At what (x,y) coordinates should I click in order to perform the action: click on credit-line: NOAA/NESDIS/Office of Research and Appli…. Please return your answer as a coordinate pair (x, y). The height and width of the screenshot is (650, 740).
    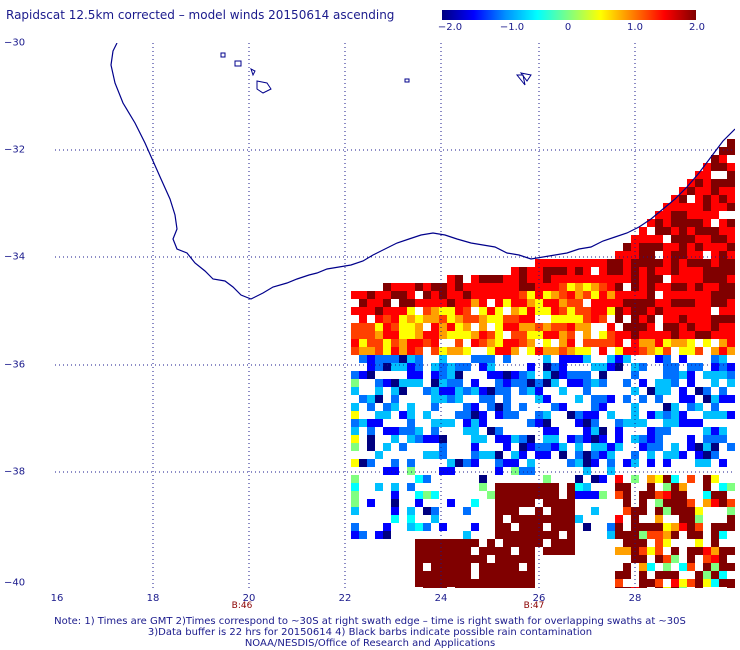
    Looking at the image, I should click on (370, 643).